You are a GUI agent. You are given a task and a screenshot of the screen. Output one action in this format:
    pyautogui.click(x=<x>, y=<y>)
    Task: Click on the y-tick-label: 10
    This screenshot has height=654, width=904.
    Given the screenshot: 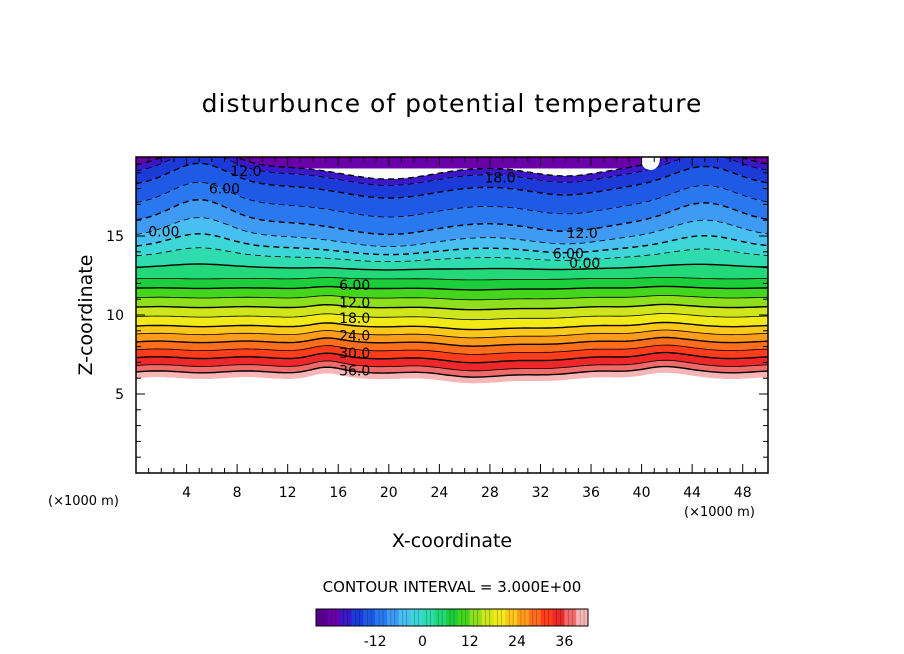 What is the action you would take?
    pyautogui.click(x=115, y=316)
    